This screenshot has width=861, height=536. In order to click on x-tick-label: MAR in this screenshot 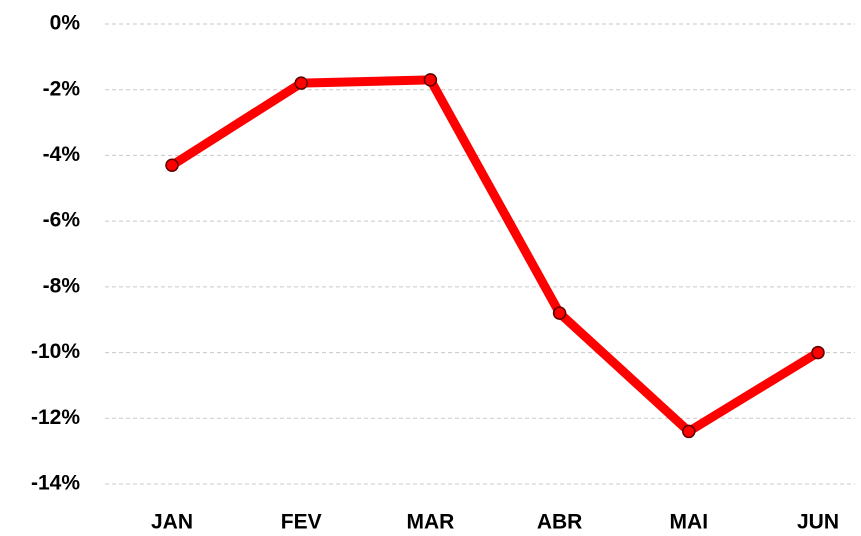, I will do `click(430, 522)`.